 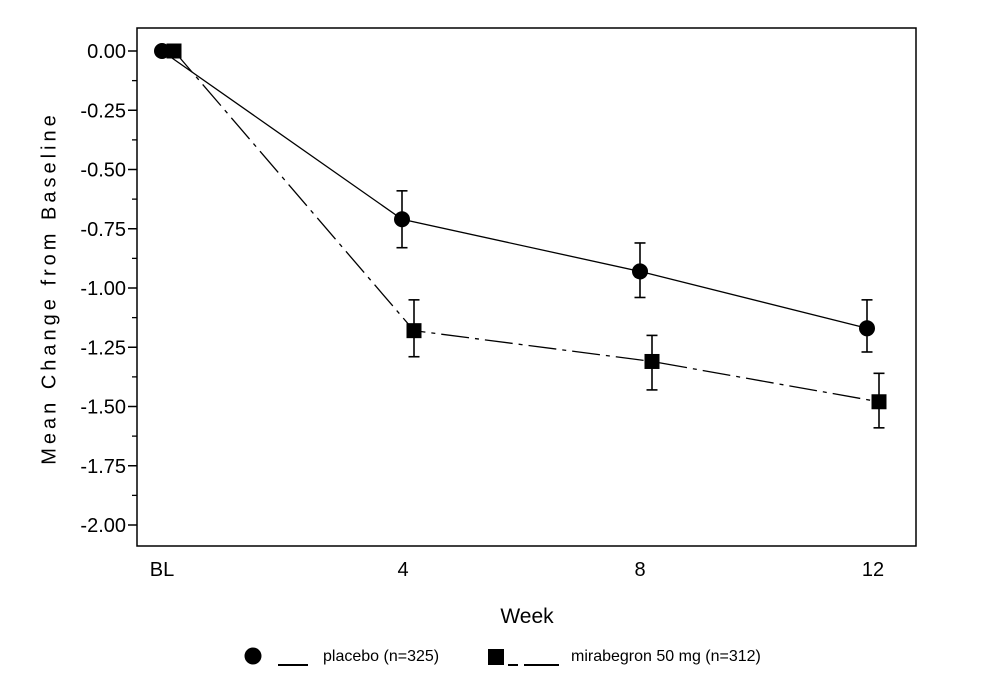 I want to click on y-tick-label: -2.00, so click(x=103, y=526).